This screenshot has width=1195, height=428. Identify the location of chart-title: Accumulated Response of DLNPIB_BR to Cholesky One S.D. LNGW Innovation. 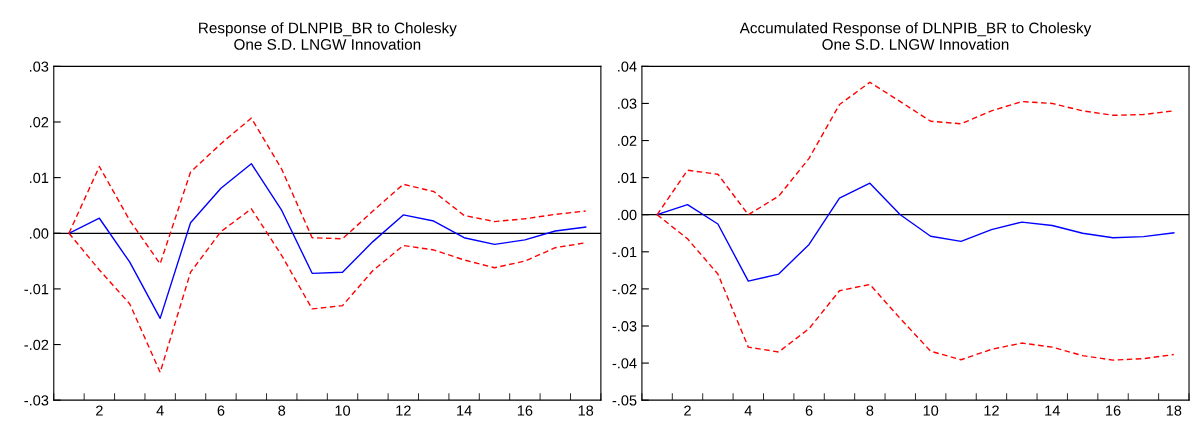
(915, 36).